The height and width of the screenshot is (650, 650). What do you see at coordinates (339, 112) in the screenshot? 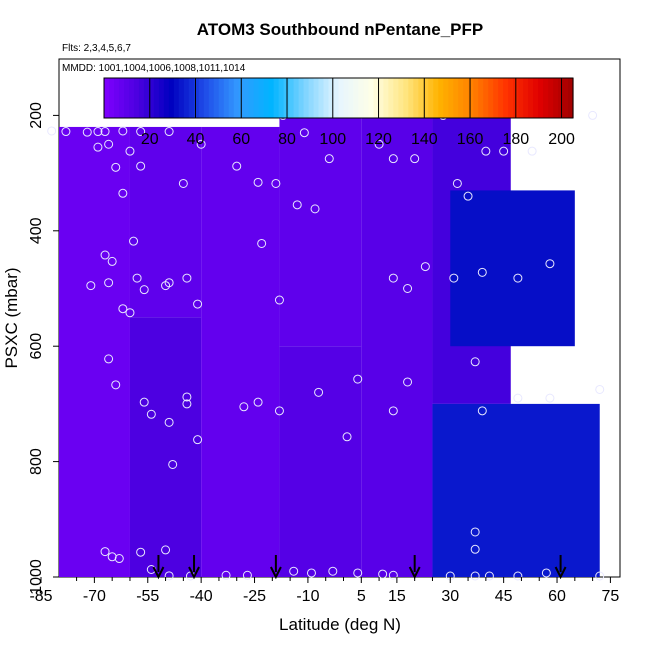
I see `colorbar: 20 40 60 80 100 120 140 160 180 200` at bounding box center [339, 112].